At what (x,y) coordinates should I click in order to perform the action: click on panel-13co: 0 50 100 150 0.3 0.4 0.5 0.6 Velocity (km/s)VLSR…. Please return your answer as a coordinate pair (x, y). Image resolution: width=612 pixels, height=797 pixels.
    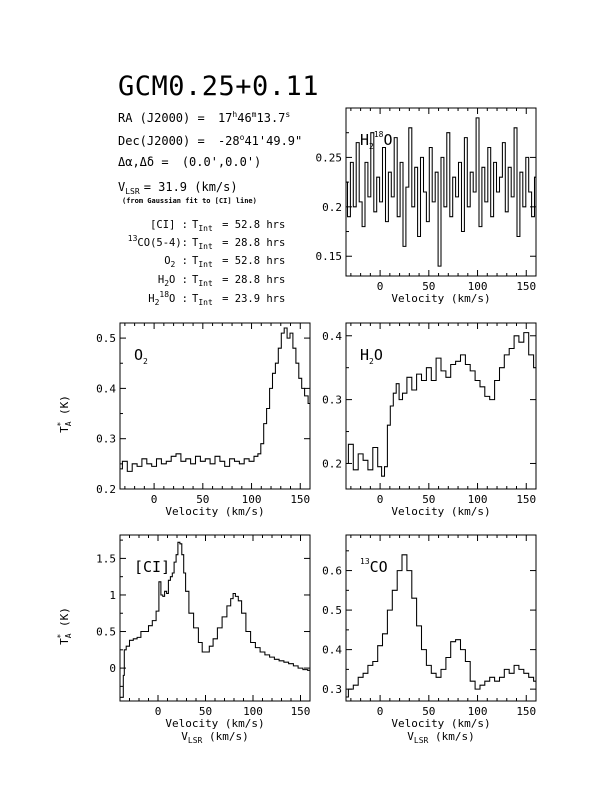
    Looking at the image, I should click on (429, 639).